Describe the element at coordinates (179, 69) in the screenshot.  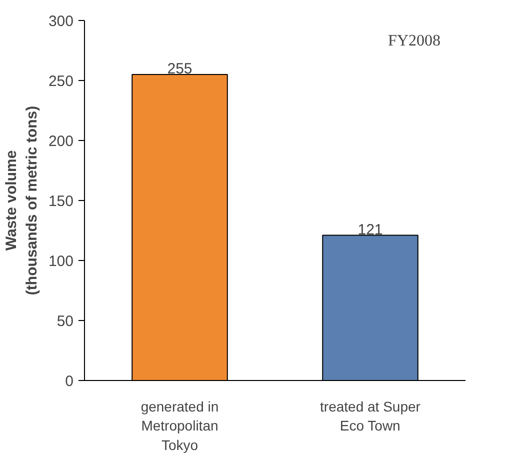
I see `data-label: 255` at that location.